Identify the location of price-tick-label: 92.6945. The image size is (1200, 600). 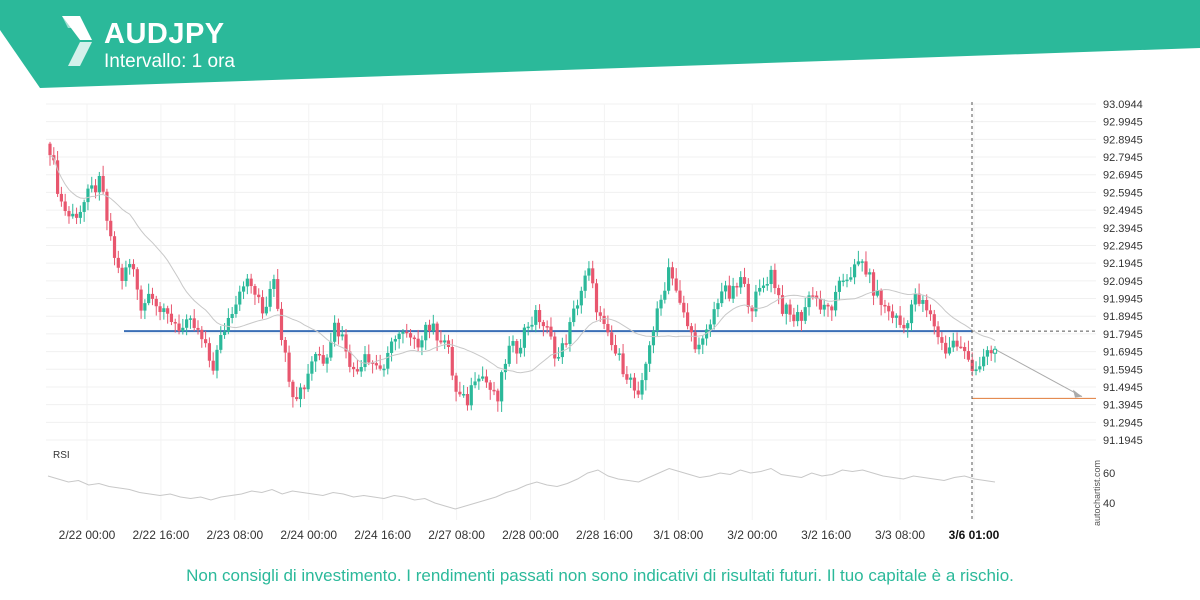
(1123, 176).